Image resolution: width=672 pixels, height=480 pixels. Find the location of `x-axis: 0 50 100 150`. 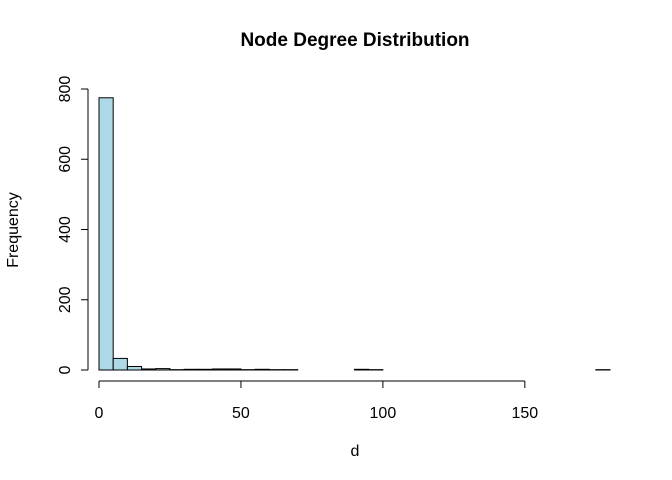

x-axis: 0 50 100 150 is located at coordinates (316, 401).